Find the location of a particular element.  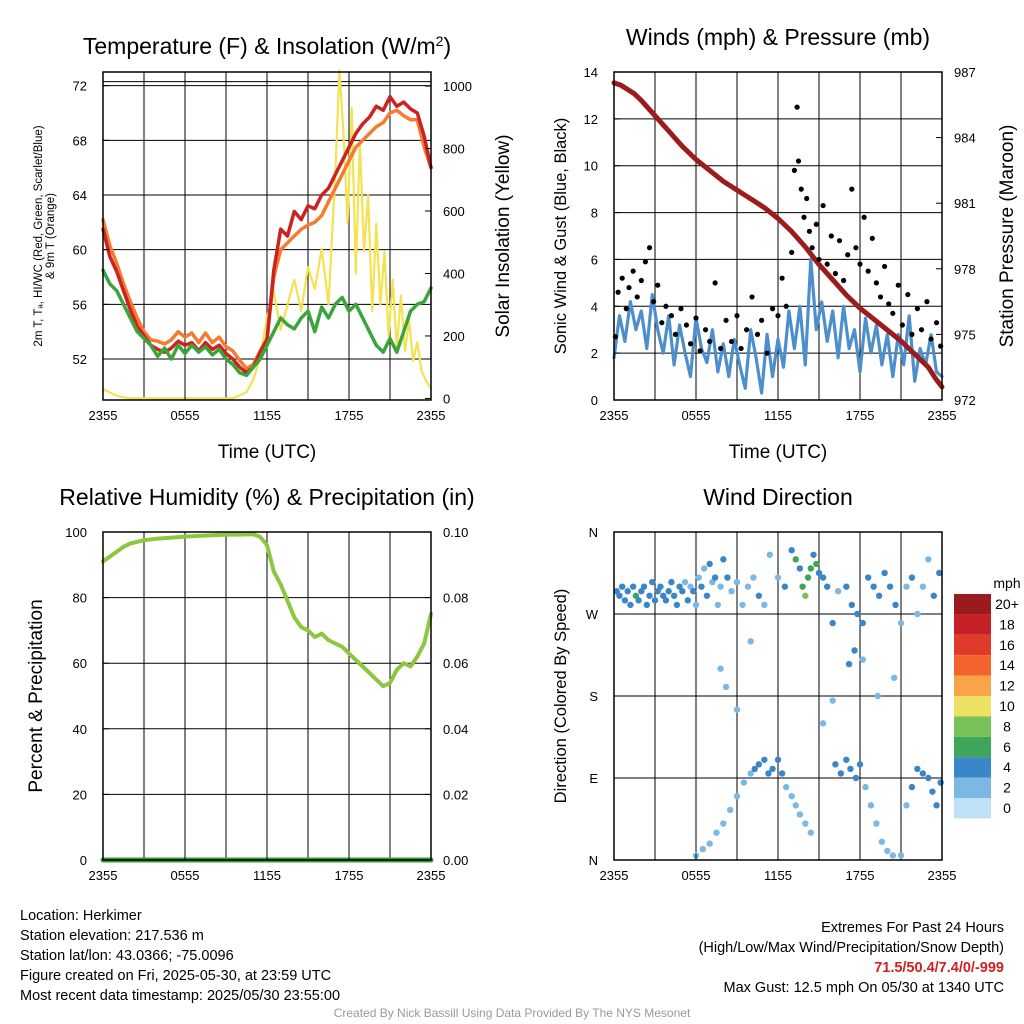

wind-ytick-label: 0 is located at coordinates (594, 400).